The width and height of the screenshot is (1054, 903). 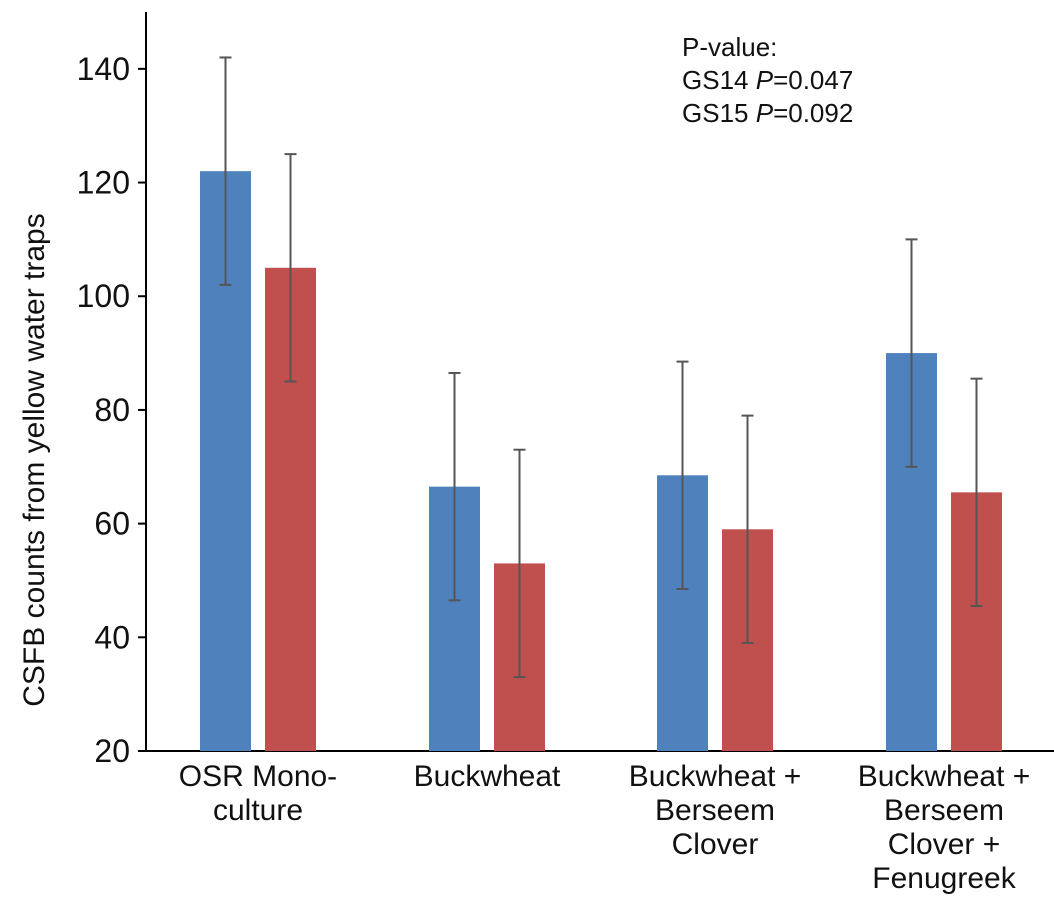 I want to click on y-tick-label: 80, so click(x=112, y=410).